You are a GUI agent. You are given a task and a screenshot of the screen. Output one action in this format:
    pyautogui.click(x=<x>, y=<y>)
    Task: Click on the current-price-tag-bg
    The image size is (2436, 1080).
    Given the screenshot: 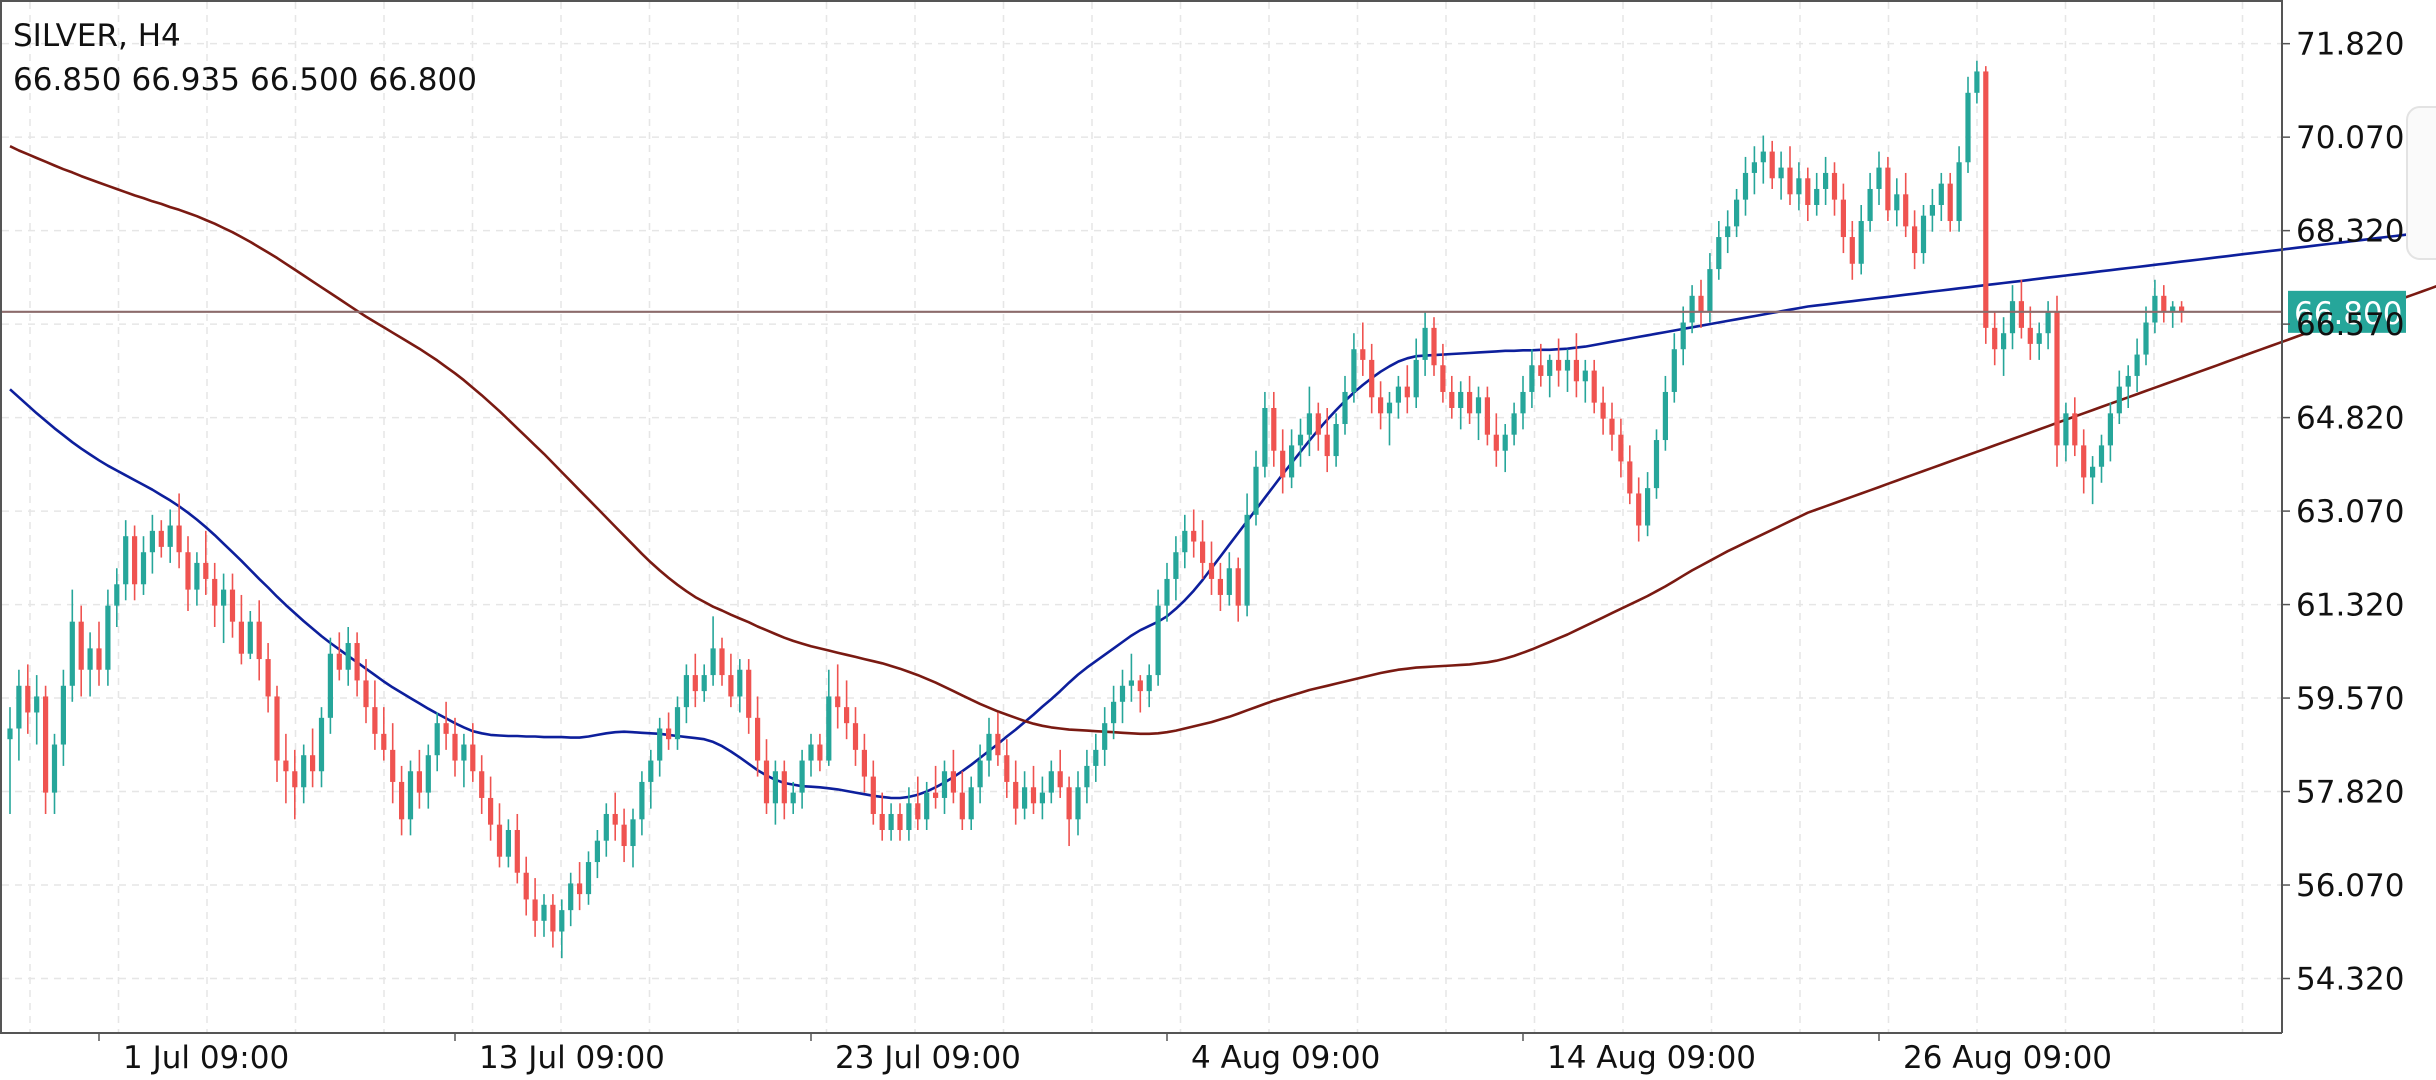 What is the action you would take?
    pyautogui.click(x=2347, y=311)
    